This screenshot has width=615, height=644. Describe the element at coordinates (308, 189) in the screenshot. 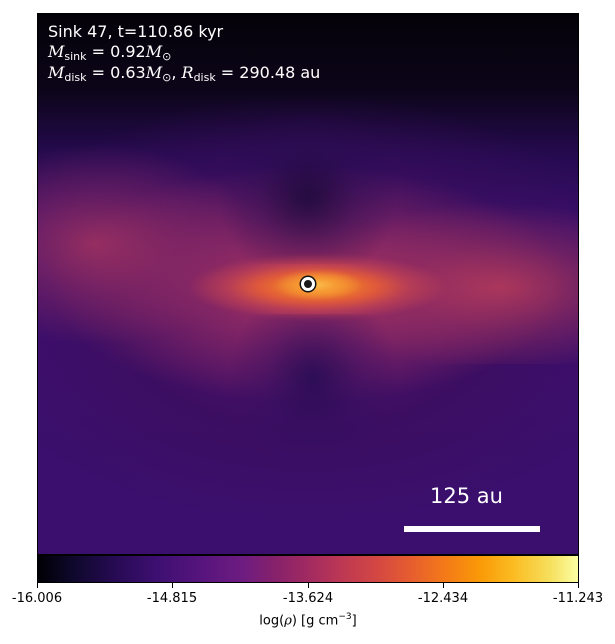

I see `outflow-cavity-top` at that location.